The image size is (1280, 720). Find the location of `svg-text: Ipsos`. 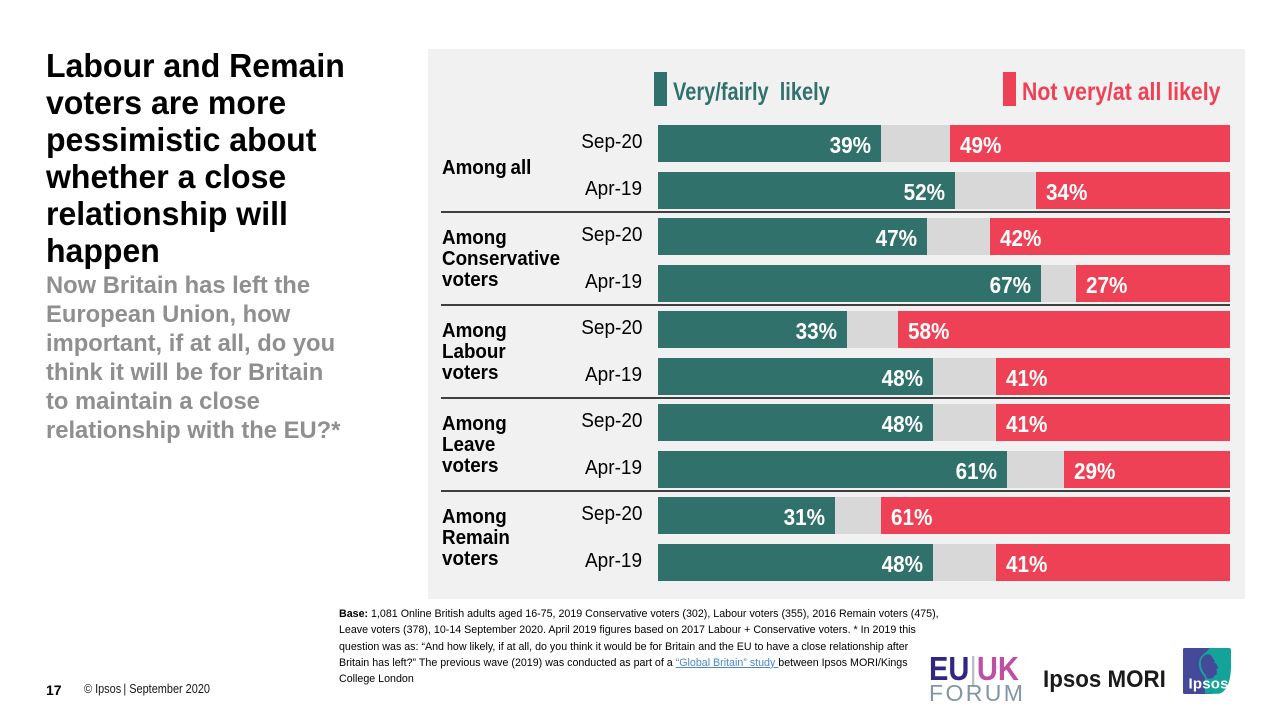

svg-text: Ipsos is located at coordinates (1209, 684).